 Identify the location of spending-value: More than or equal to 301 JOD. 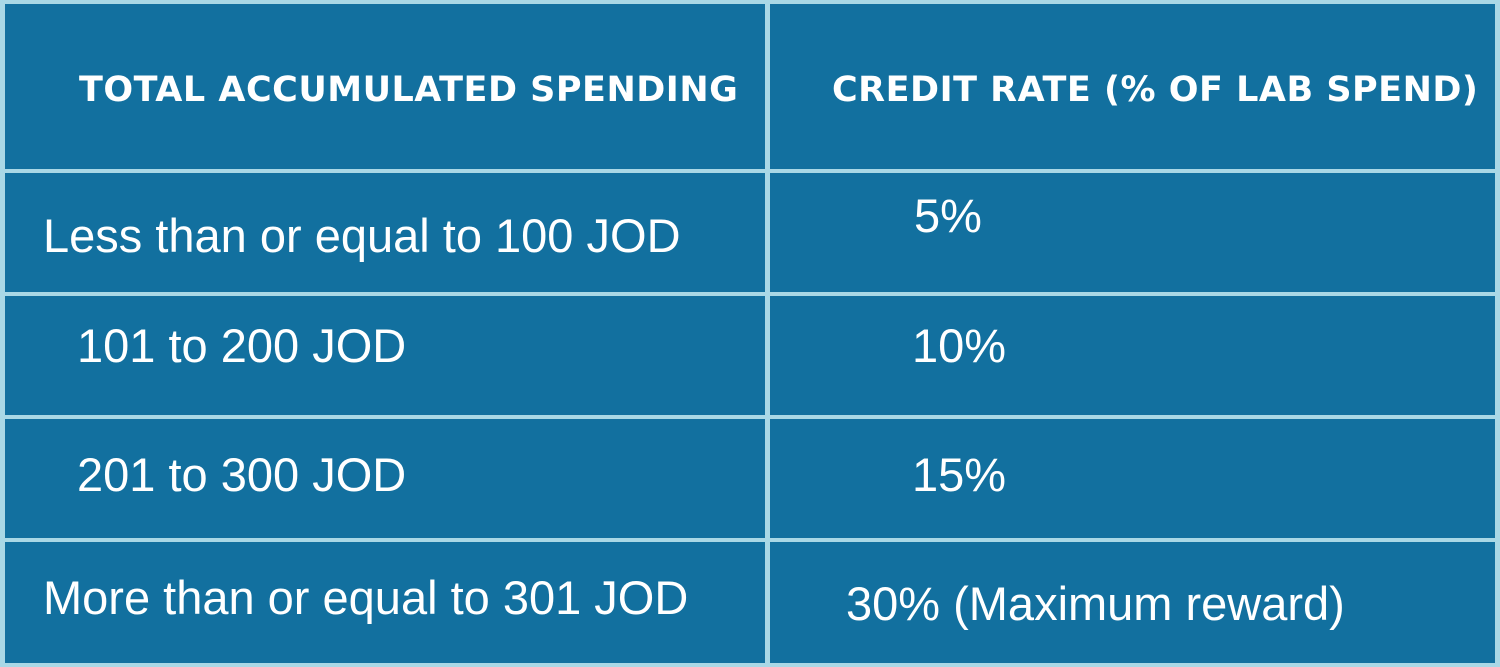
(366, 597).